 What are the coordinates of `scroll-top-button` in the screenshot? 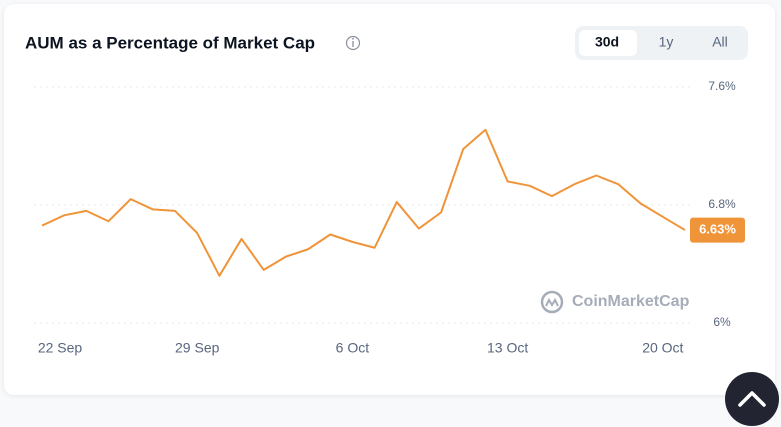 It's located at (752, 399).